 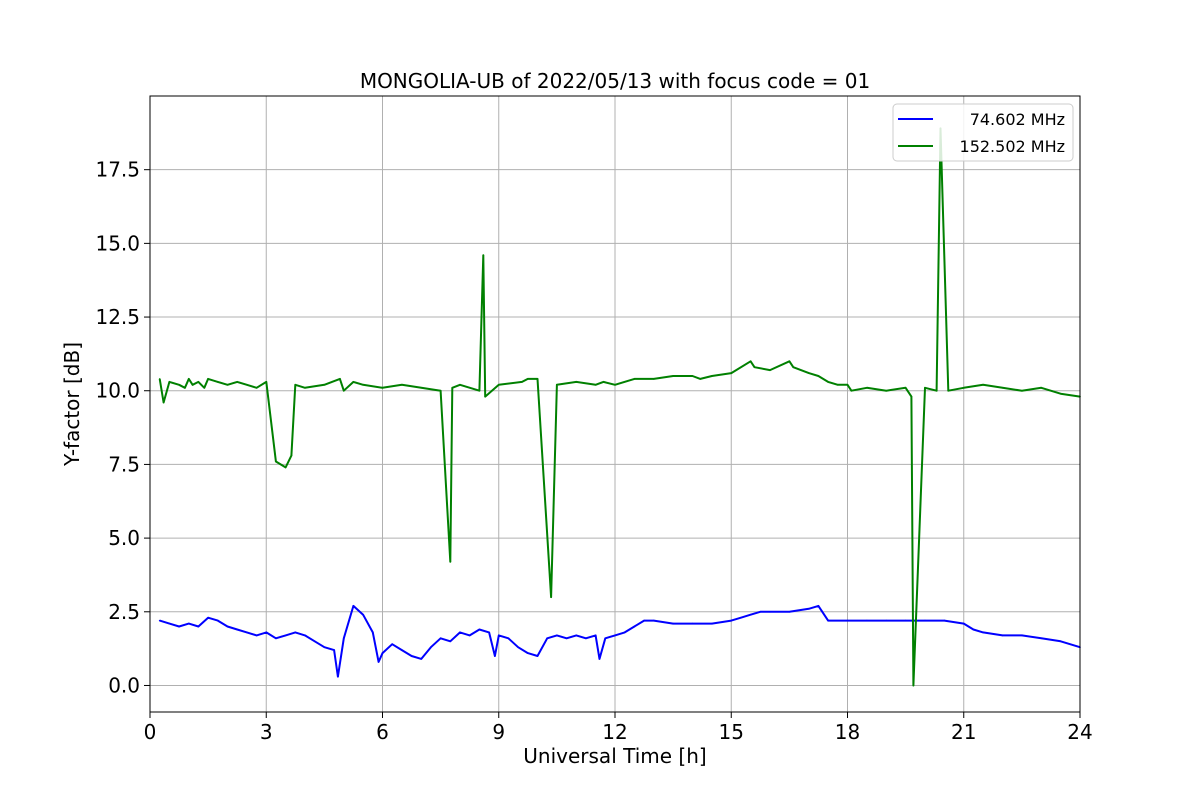 What do you see at coordinates (117, 317) in the screenshot?
I see `y-tick-label: 12.5` at bounding box center [117, 317].